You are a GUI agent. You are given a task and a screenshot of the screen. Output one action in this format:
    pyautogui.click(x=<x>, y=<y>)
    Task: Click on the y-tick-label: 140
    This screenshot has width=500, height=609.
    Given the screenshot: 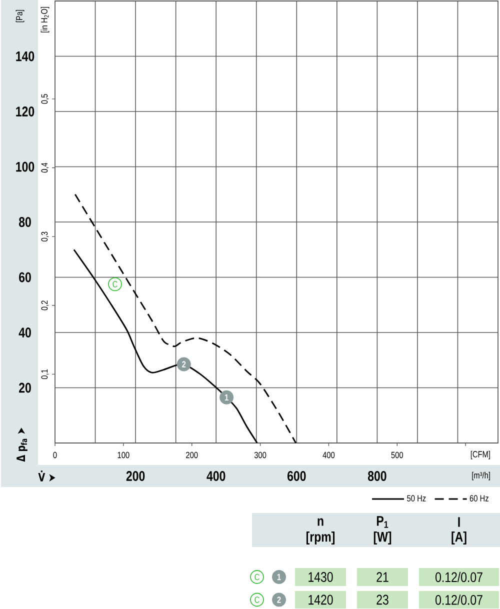 What is the action you would take?
    pyautogui.click(x=25, y=56)
    